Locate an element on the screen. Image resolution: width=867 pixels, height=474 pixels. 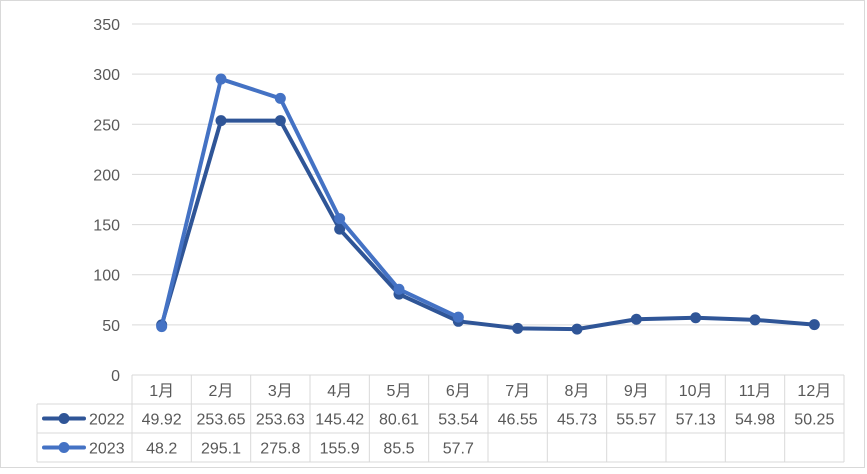
x-tick-label: 9月 is located at coordinates (636, 391).